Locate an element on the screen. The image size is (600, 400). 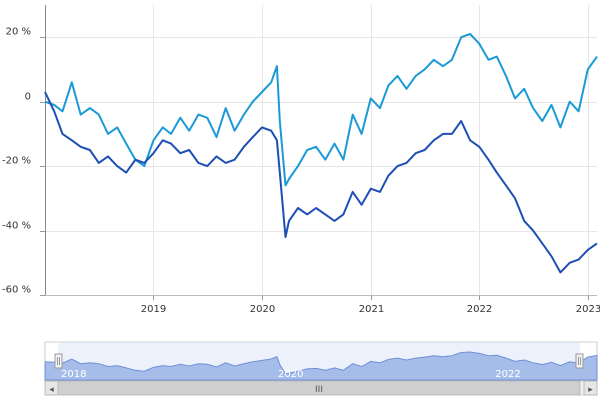
navigator-area is located at coordinates (321, 366).